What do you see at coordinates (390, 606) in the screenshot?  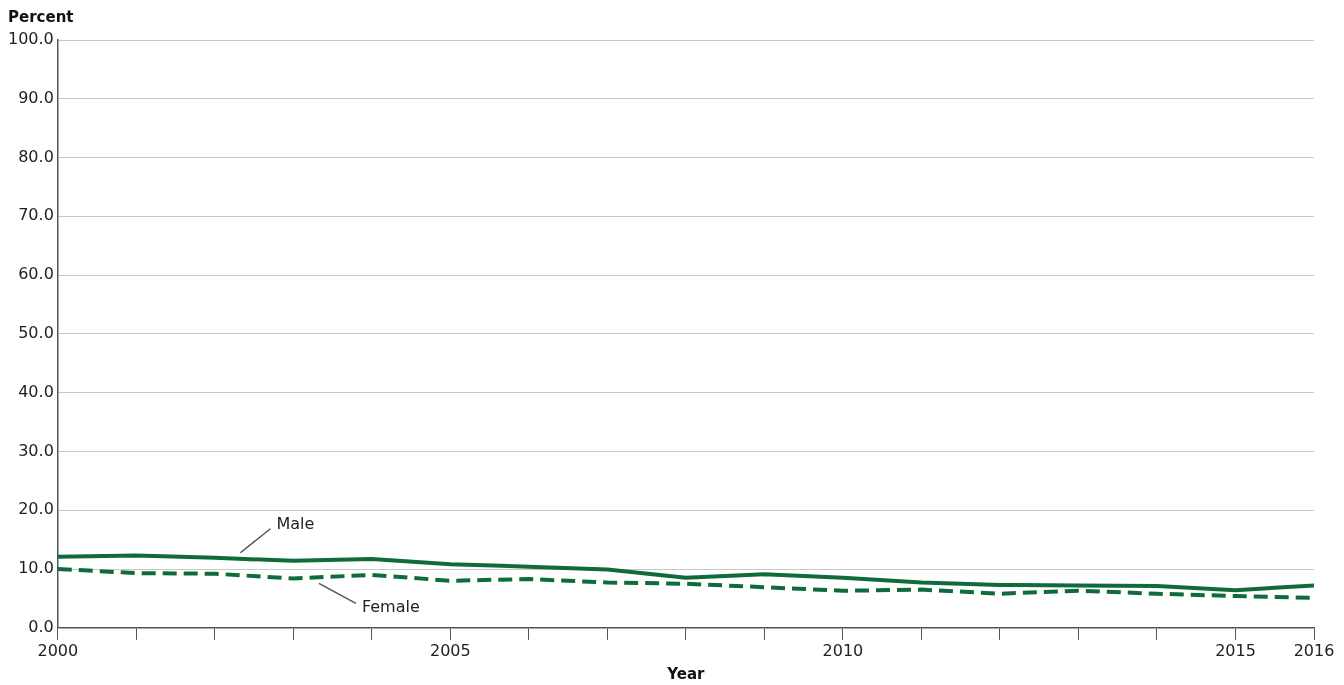 I see `series-label: Female` at bounding box center [390, 606].